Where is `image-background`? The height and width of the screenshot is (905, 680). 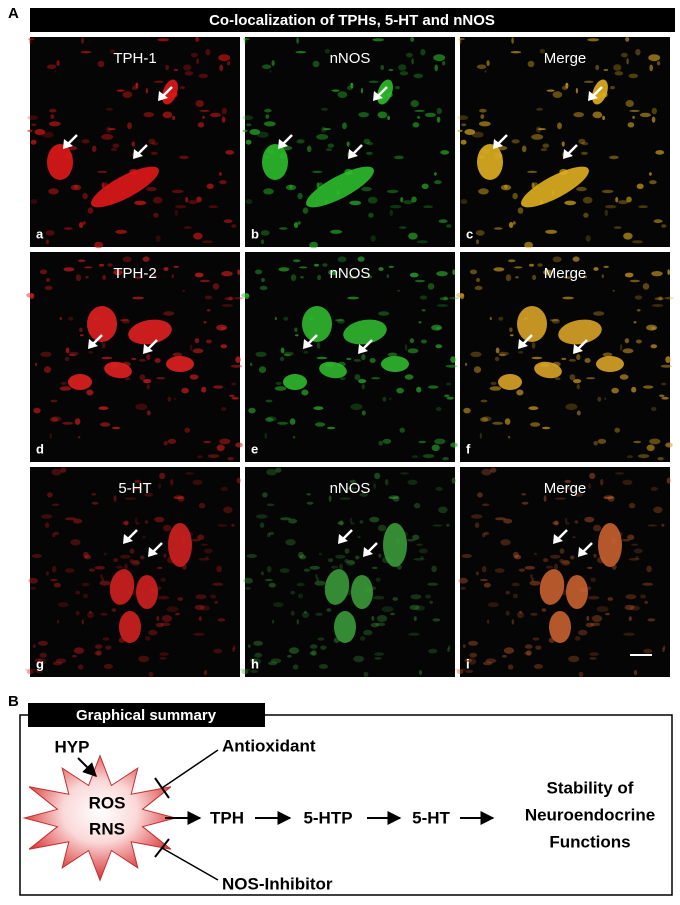
image-background is located at coordinates (350, 142).